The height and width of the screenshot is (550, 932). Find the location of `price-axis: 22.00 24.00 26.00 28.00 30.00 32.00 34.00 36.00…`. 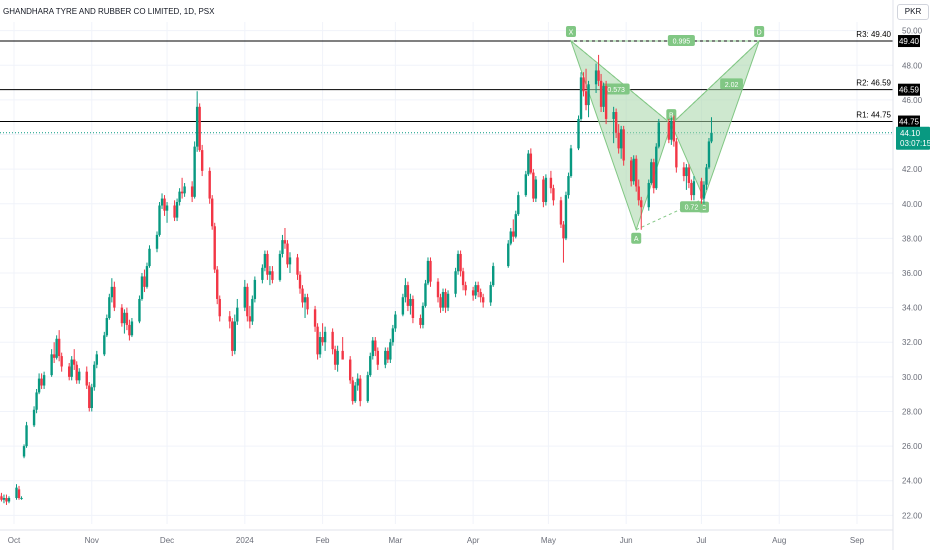

price-axis: 22.00 24.00 26.00 28.00 30.00 32.00 34.00 36.00… is located at coordinates (907, 275).